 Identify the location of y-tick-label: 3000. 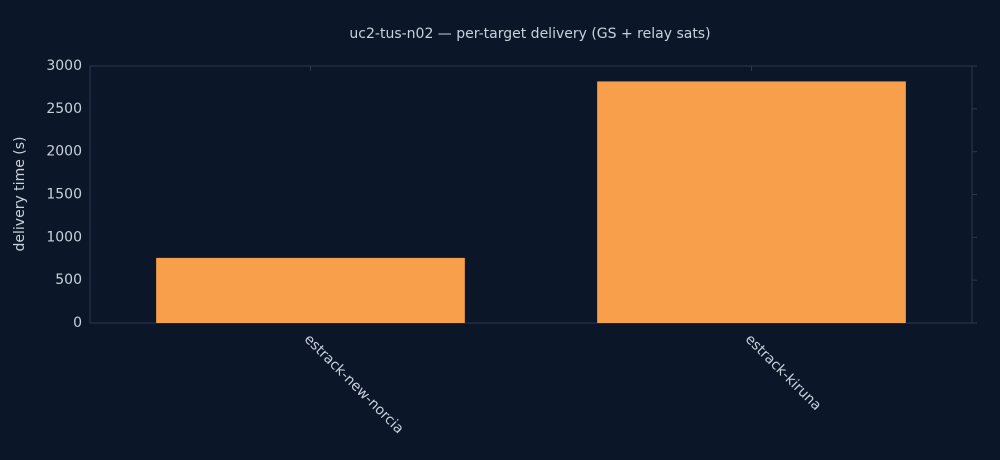
(64, 66).